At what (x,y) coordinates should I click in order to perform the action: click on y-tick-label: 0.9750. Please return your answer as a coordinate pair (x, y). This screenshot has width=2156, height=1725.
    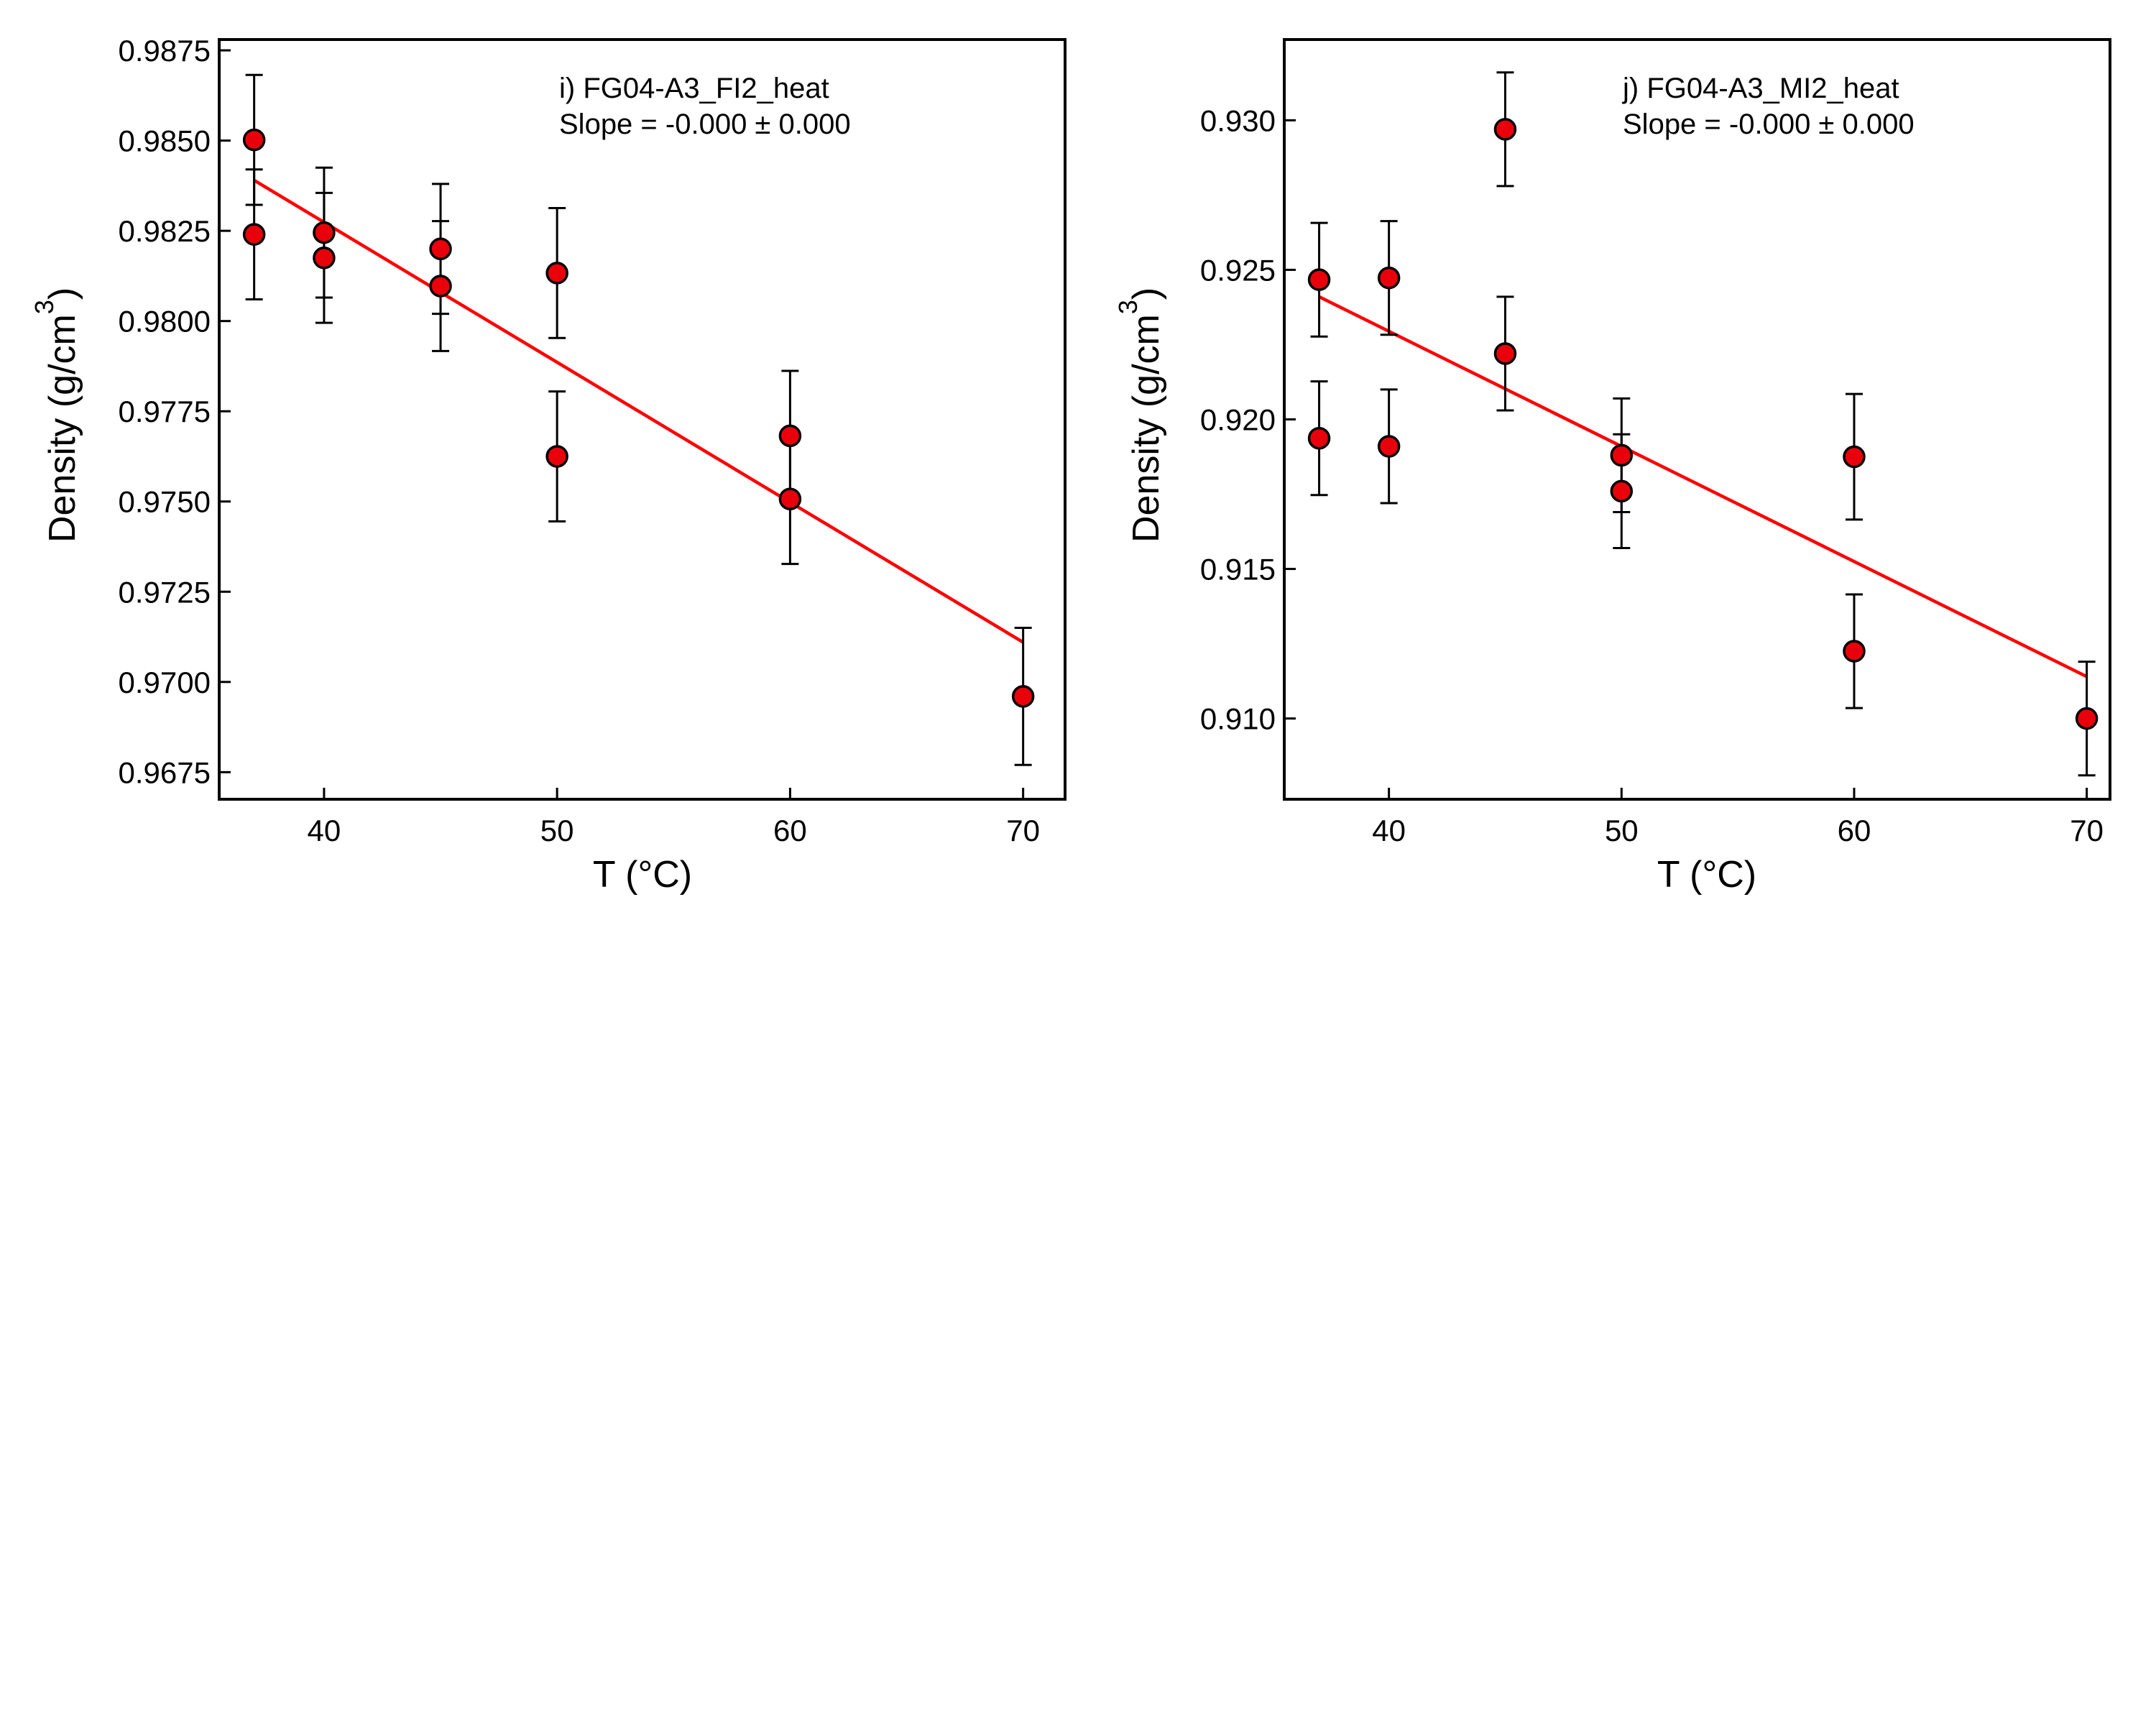
    Looking at the image, I should click on (165, 502).